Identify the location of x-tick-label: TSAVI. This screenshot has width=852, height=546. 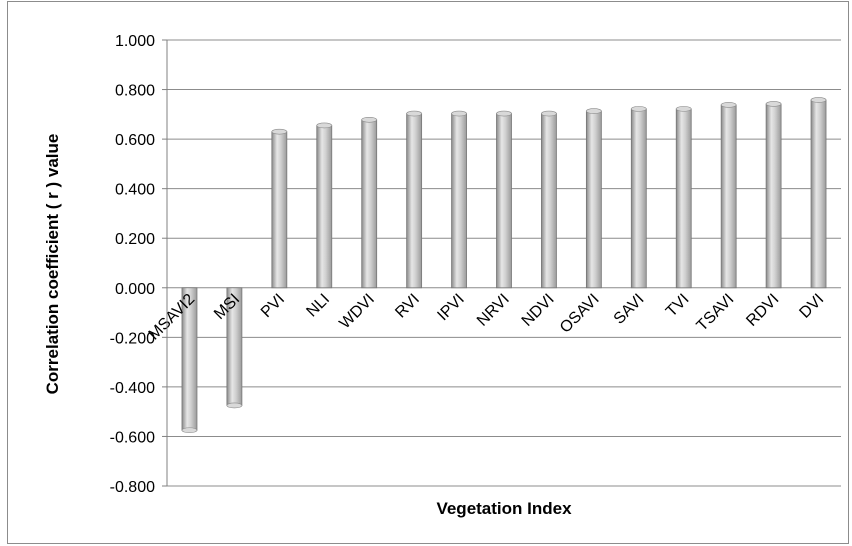
(716, 313).